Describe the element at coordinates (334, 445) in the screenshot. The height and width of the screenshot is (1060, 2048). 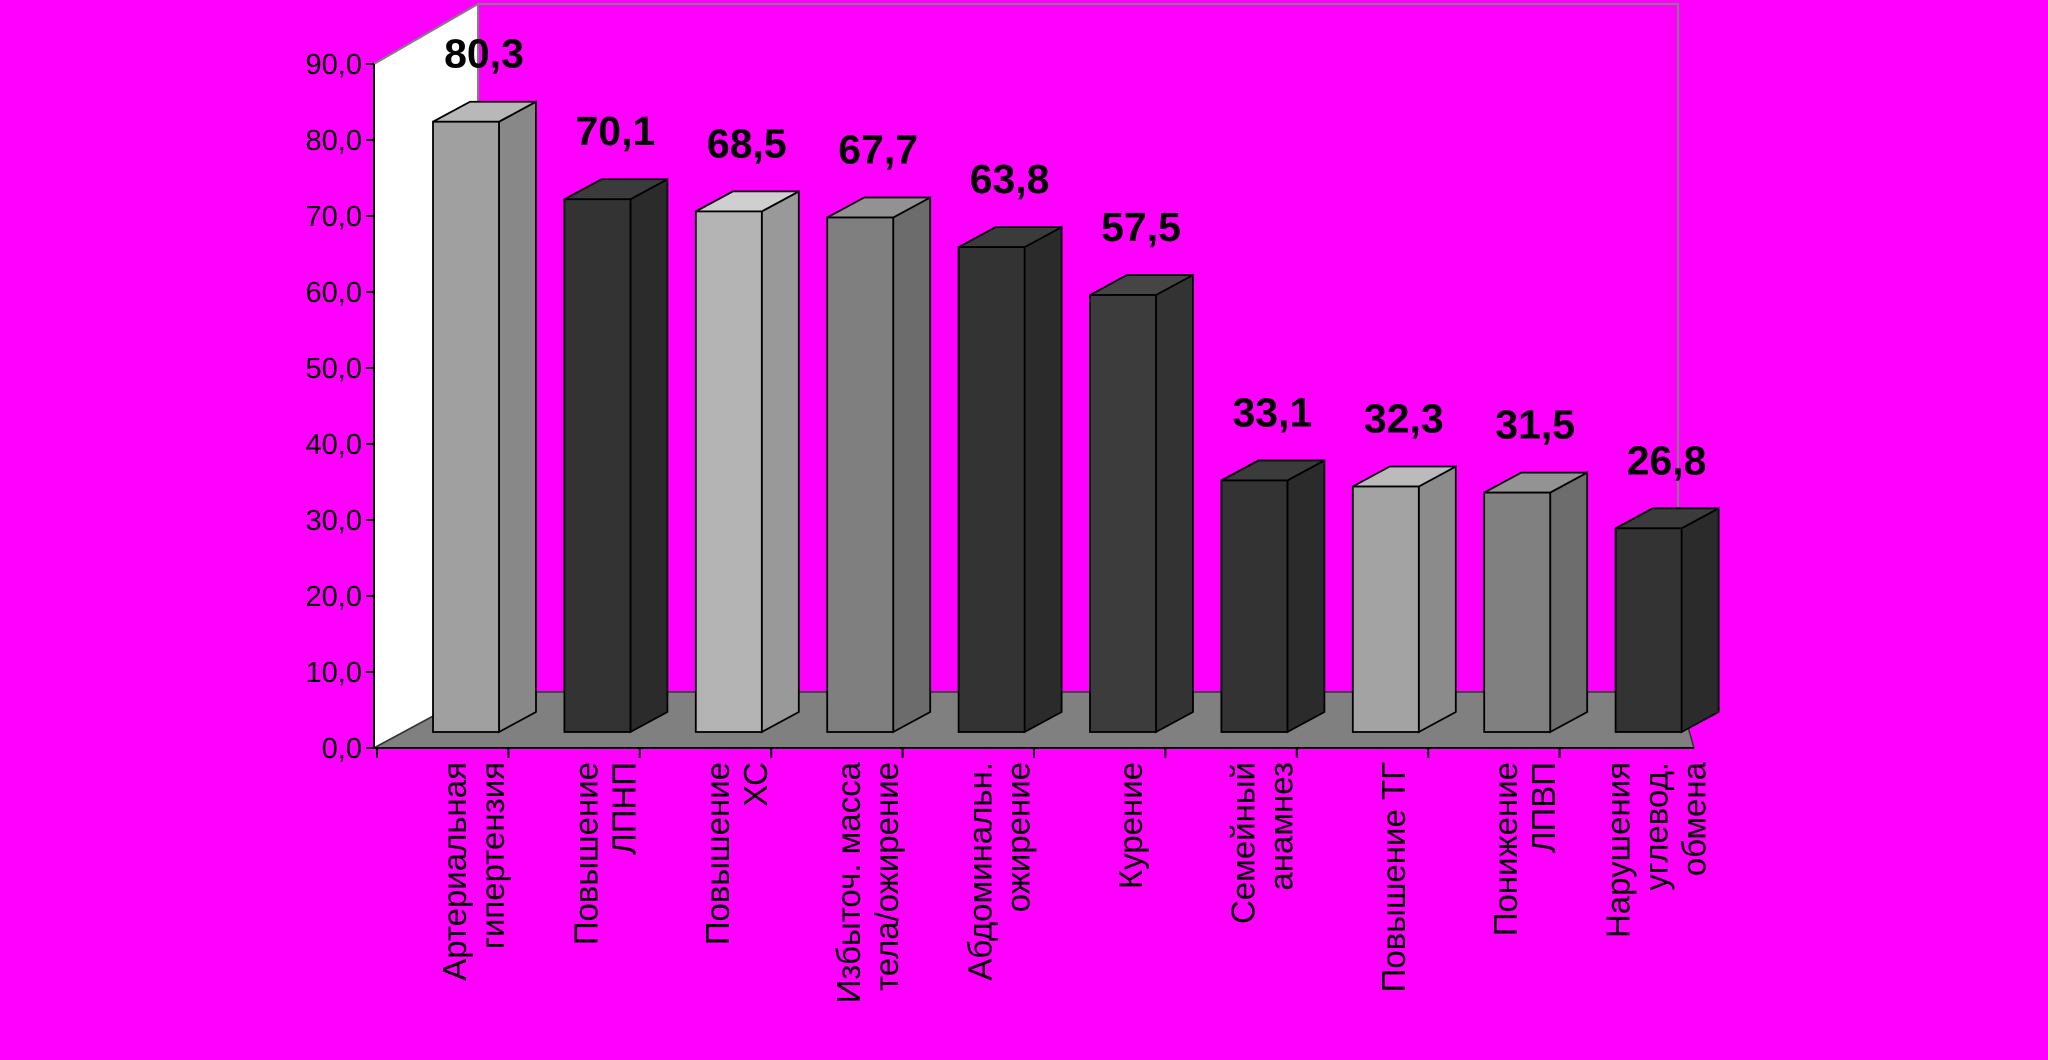
I see `y-tick-label: 40,0` at that location.